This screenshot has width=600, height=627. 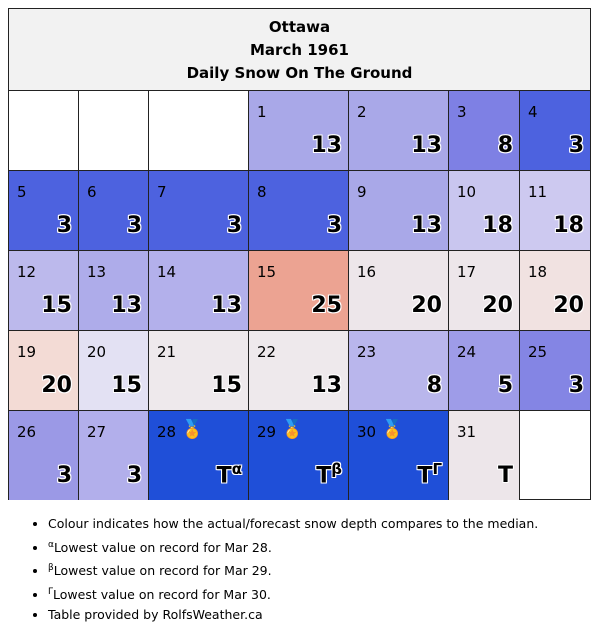 What do you see at coordinates (367, 272) in the screenshot?
I see `day-number: 16` at bounding box center [367, 272].